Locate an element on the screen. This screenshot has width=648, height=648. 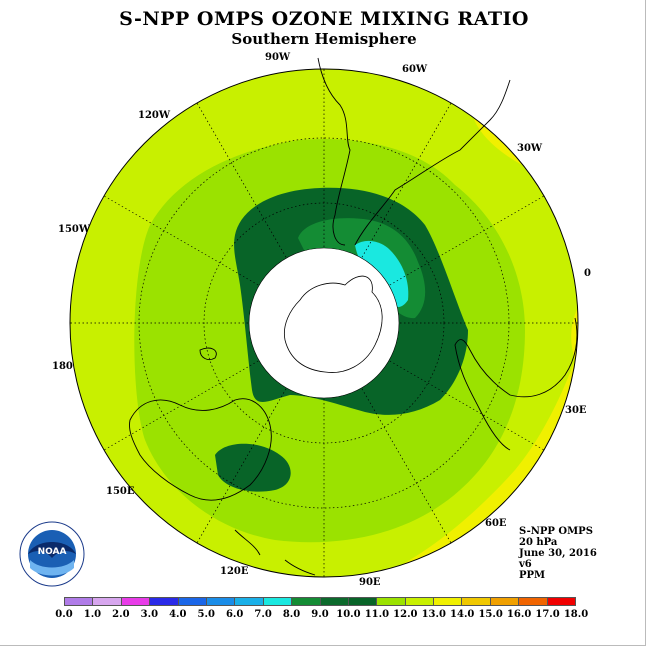
noaa-logo-icon: NOAA is located at coordinates (52, 554).